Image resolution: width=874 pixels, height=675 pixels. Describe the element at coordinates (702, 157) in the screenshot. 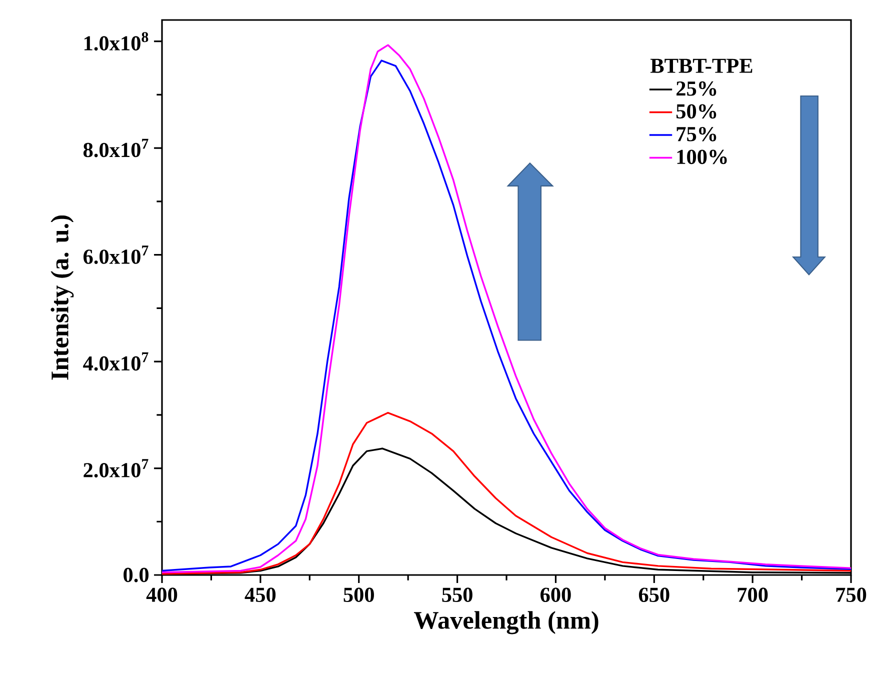

I see `legend-label: 100%` at that location.